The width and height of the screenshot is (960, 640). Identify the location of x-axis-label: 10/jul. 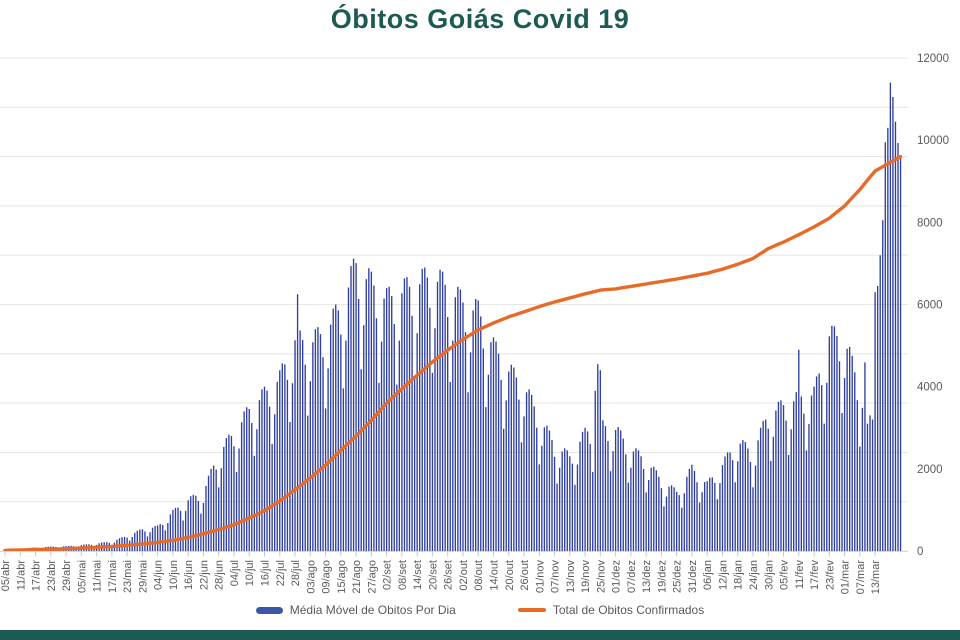
(250, 573).